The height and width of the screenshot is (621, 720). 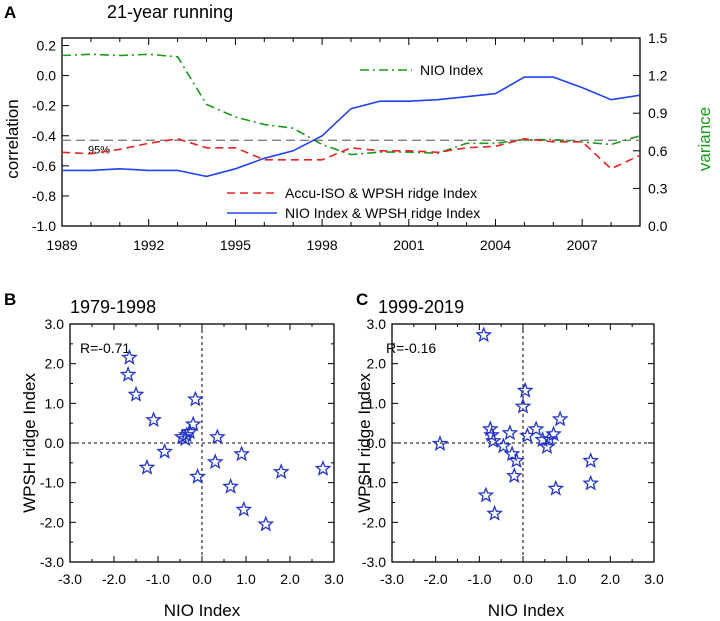 What do you see at coordinates (29, 443) in the screenshot?
I see `panel-b-ylabel: WPSH ridge Index` at bounding box center [29, 443].